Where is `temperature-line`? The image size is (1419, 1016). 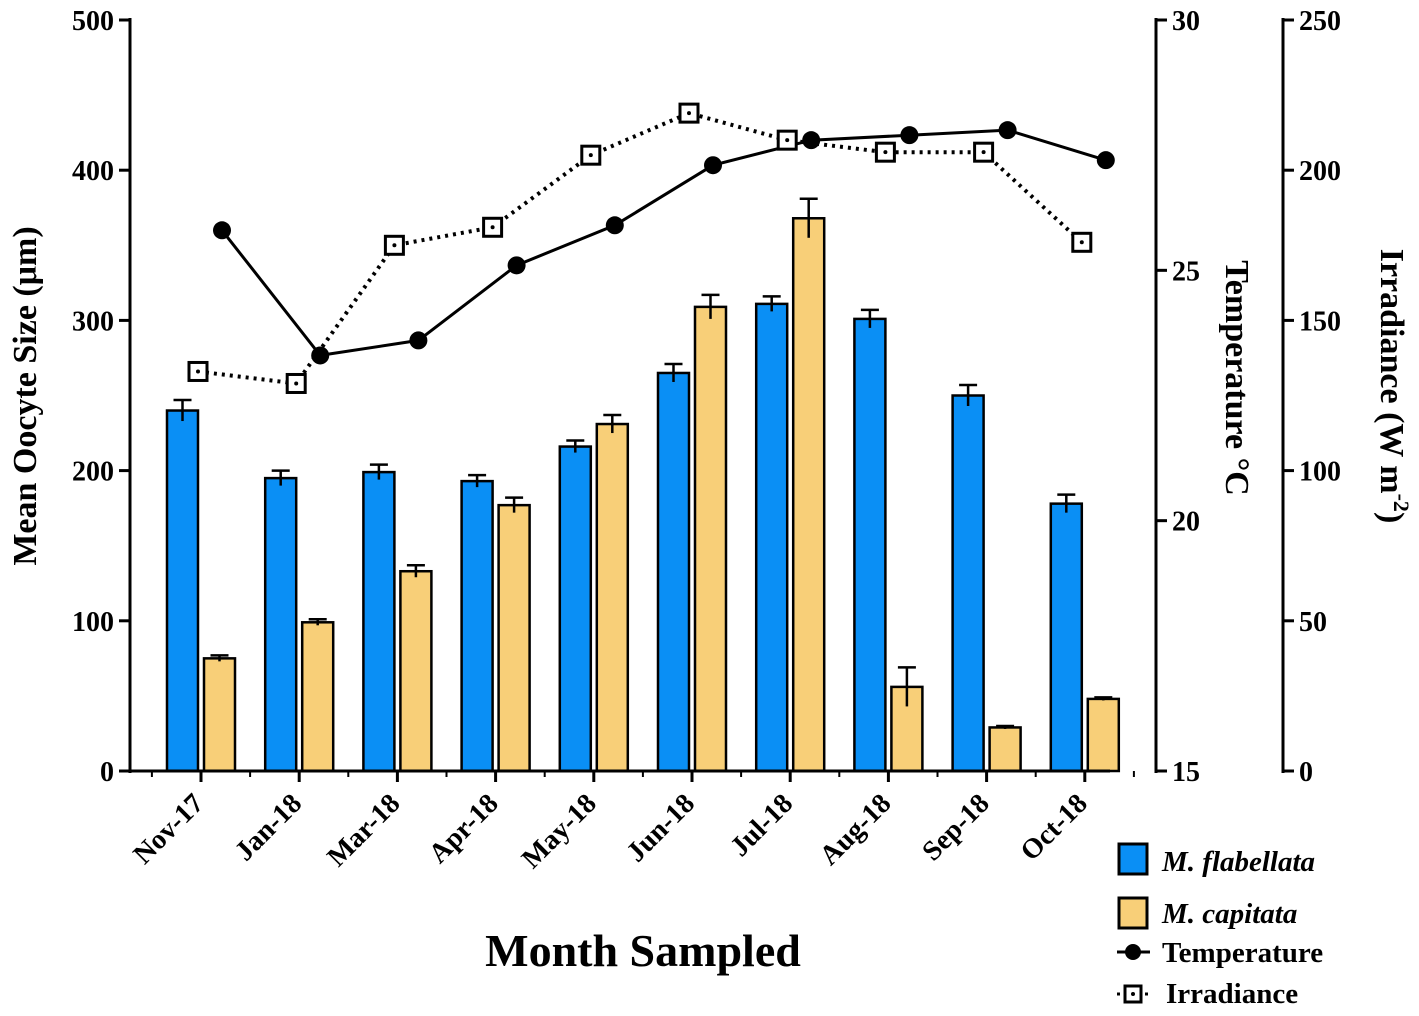
temperature-line is located at coordinates (663, 243).